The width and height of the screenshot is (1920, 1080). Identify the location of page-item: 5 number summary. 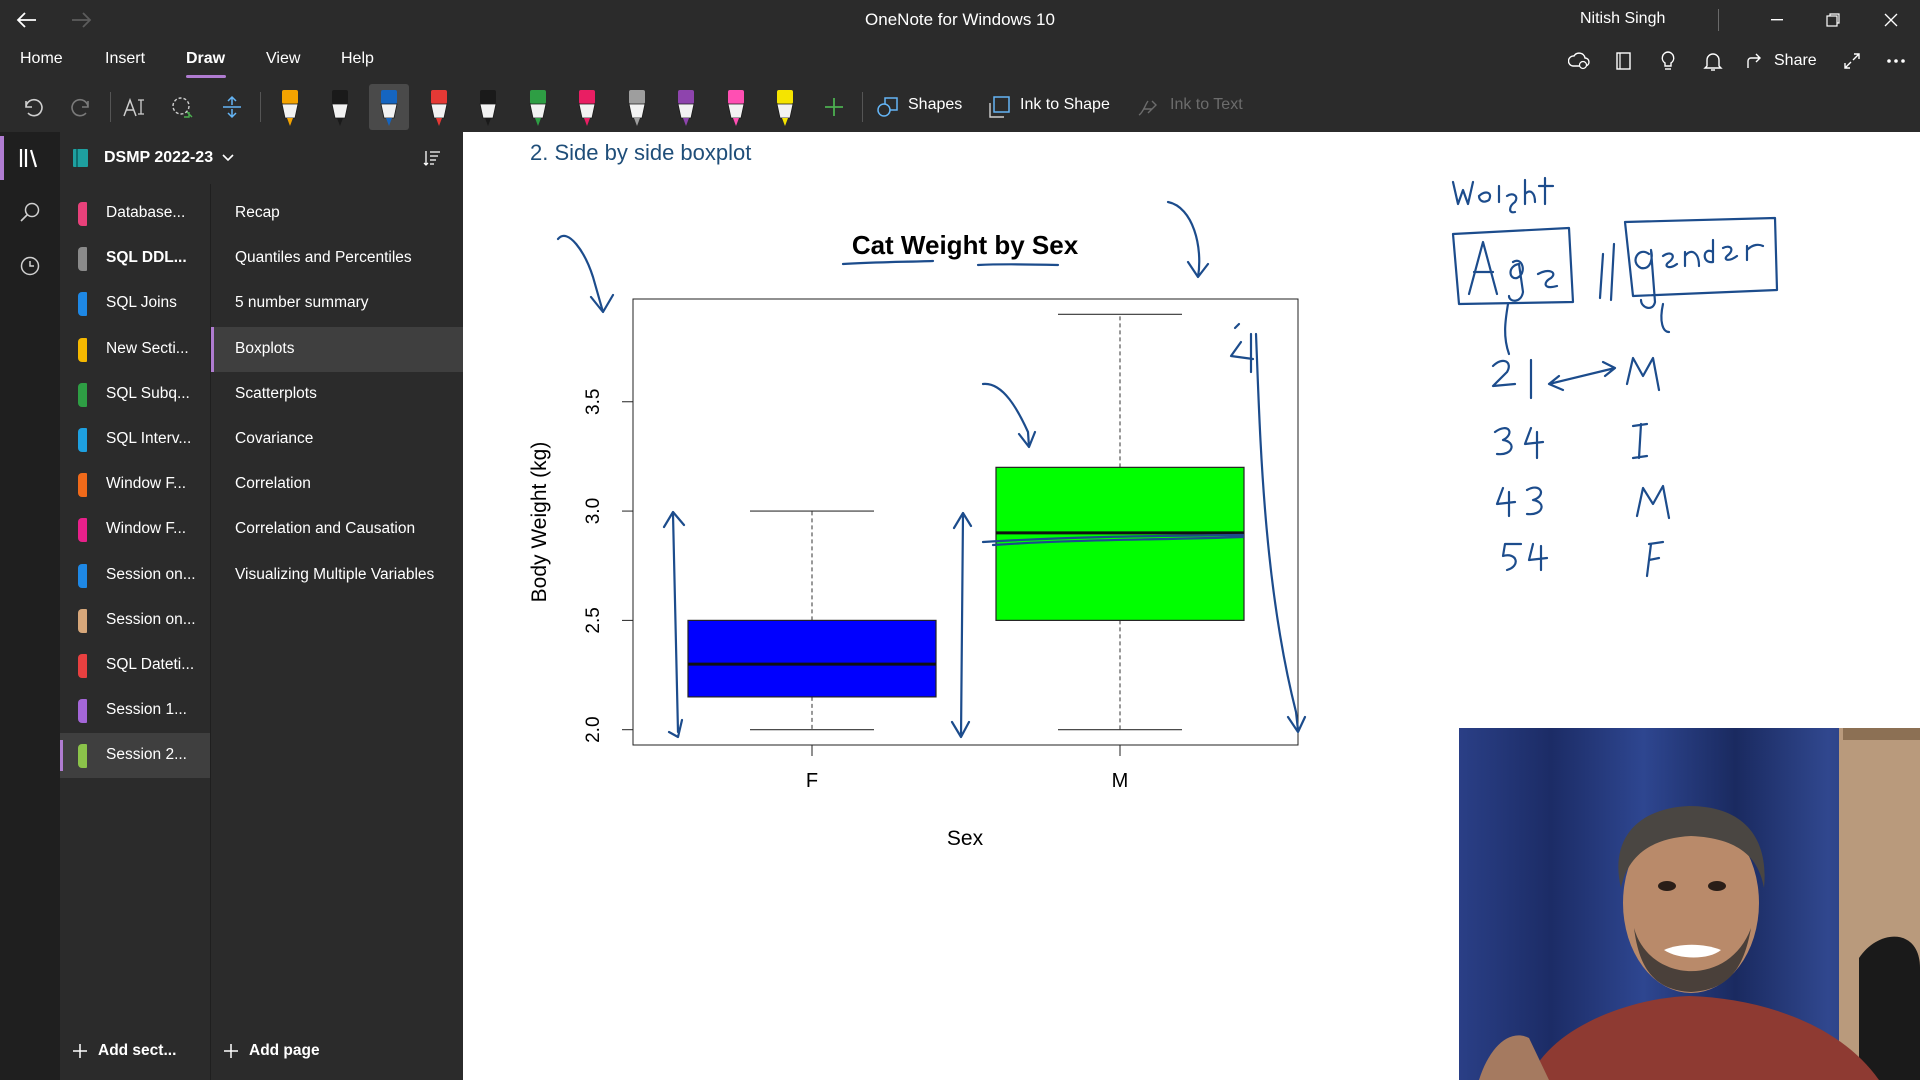
(337, 303).